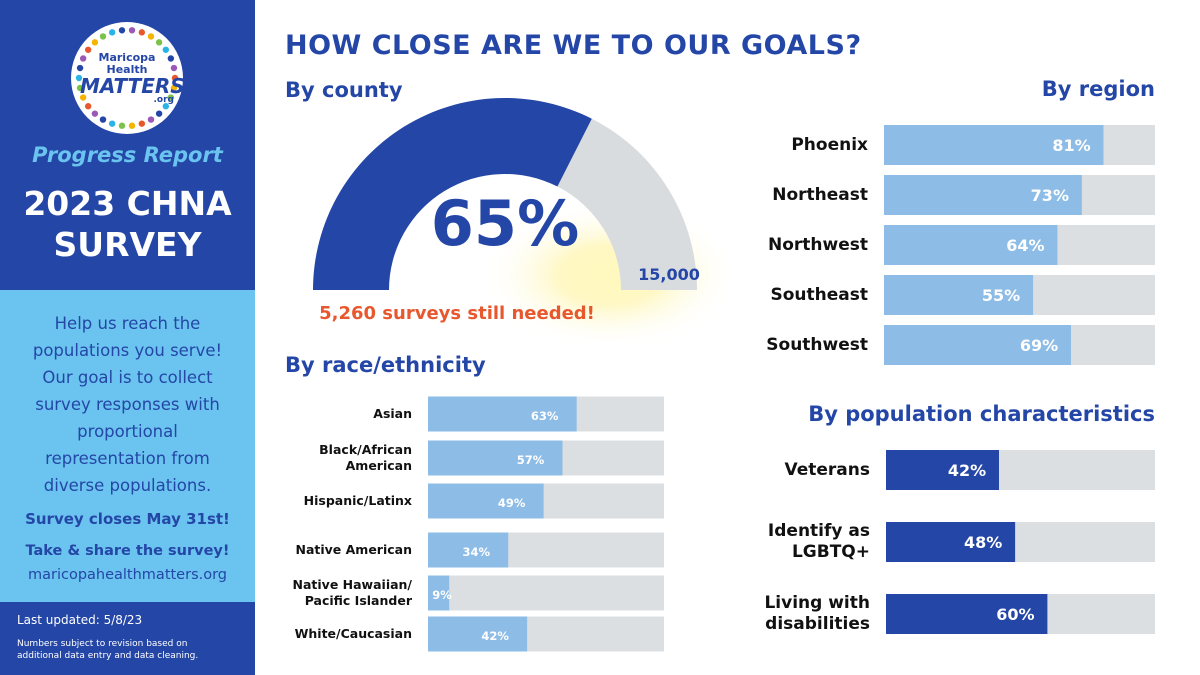 This screenshot has width=1200, height=675. I want to click on gauge-value-label: 65%, so click(505, 223).